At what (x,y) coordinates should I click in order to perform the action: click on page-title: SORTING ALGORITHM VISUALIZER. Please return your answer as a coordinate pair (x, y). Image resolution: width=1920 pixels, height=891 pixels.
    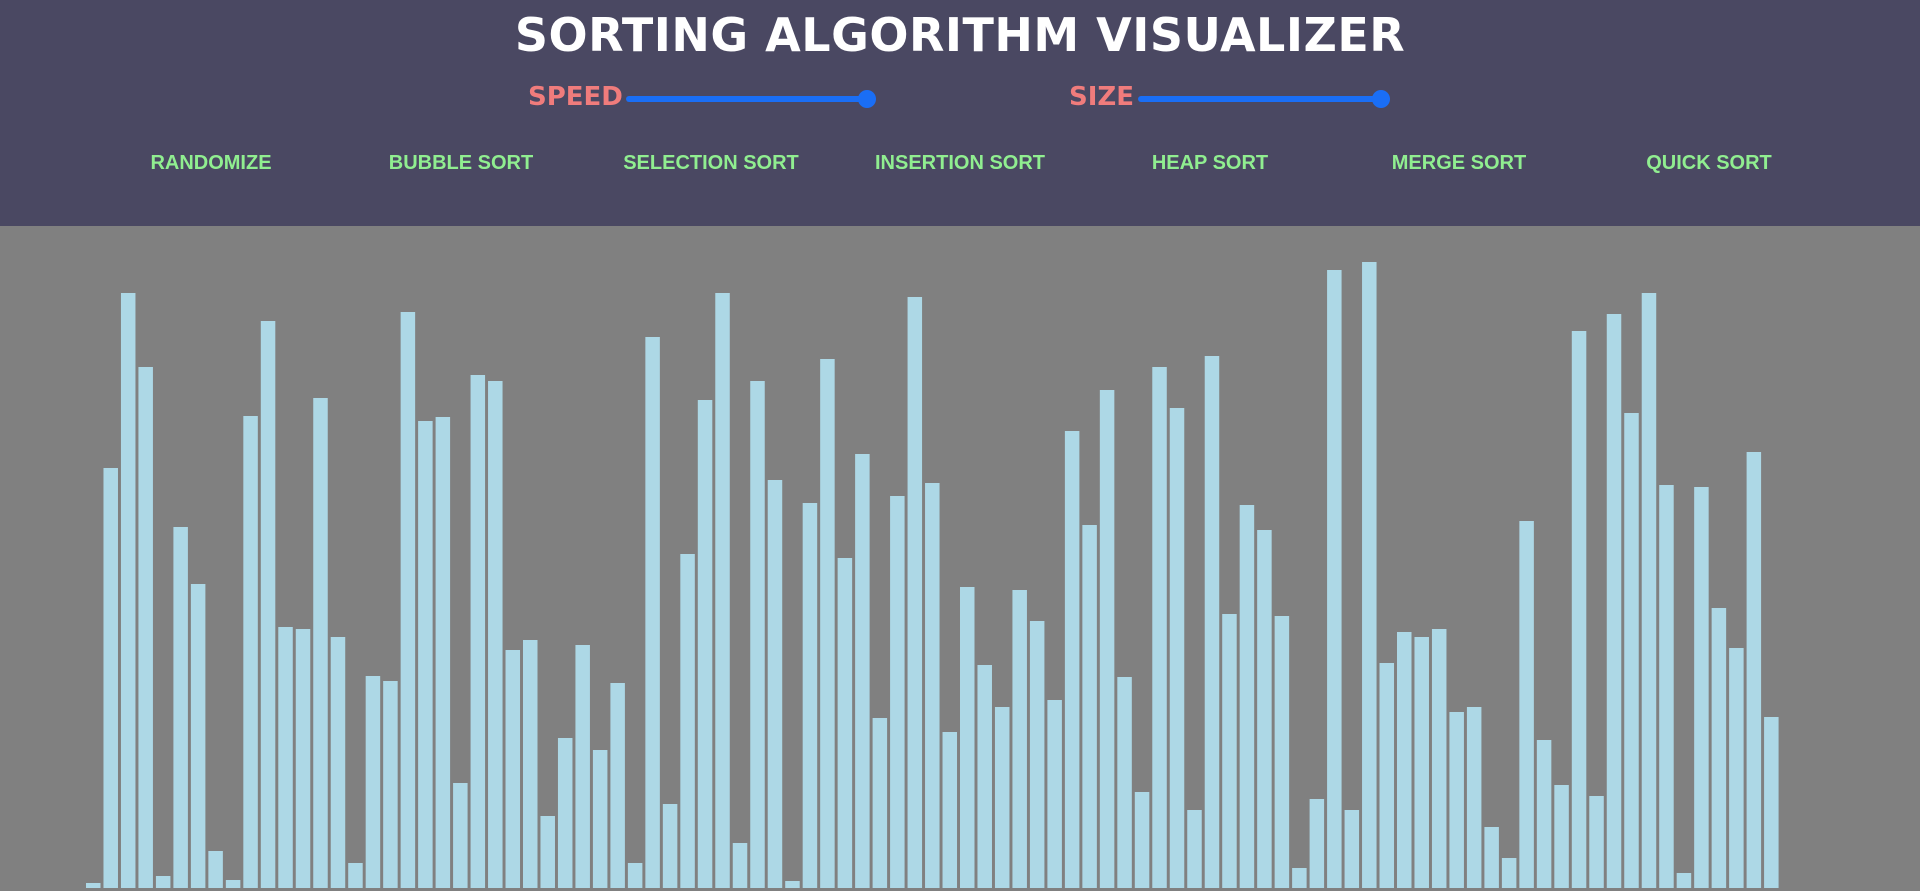
    Looking at the image, I should click on (960, 35).